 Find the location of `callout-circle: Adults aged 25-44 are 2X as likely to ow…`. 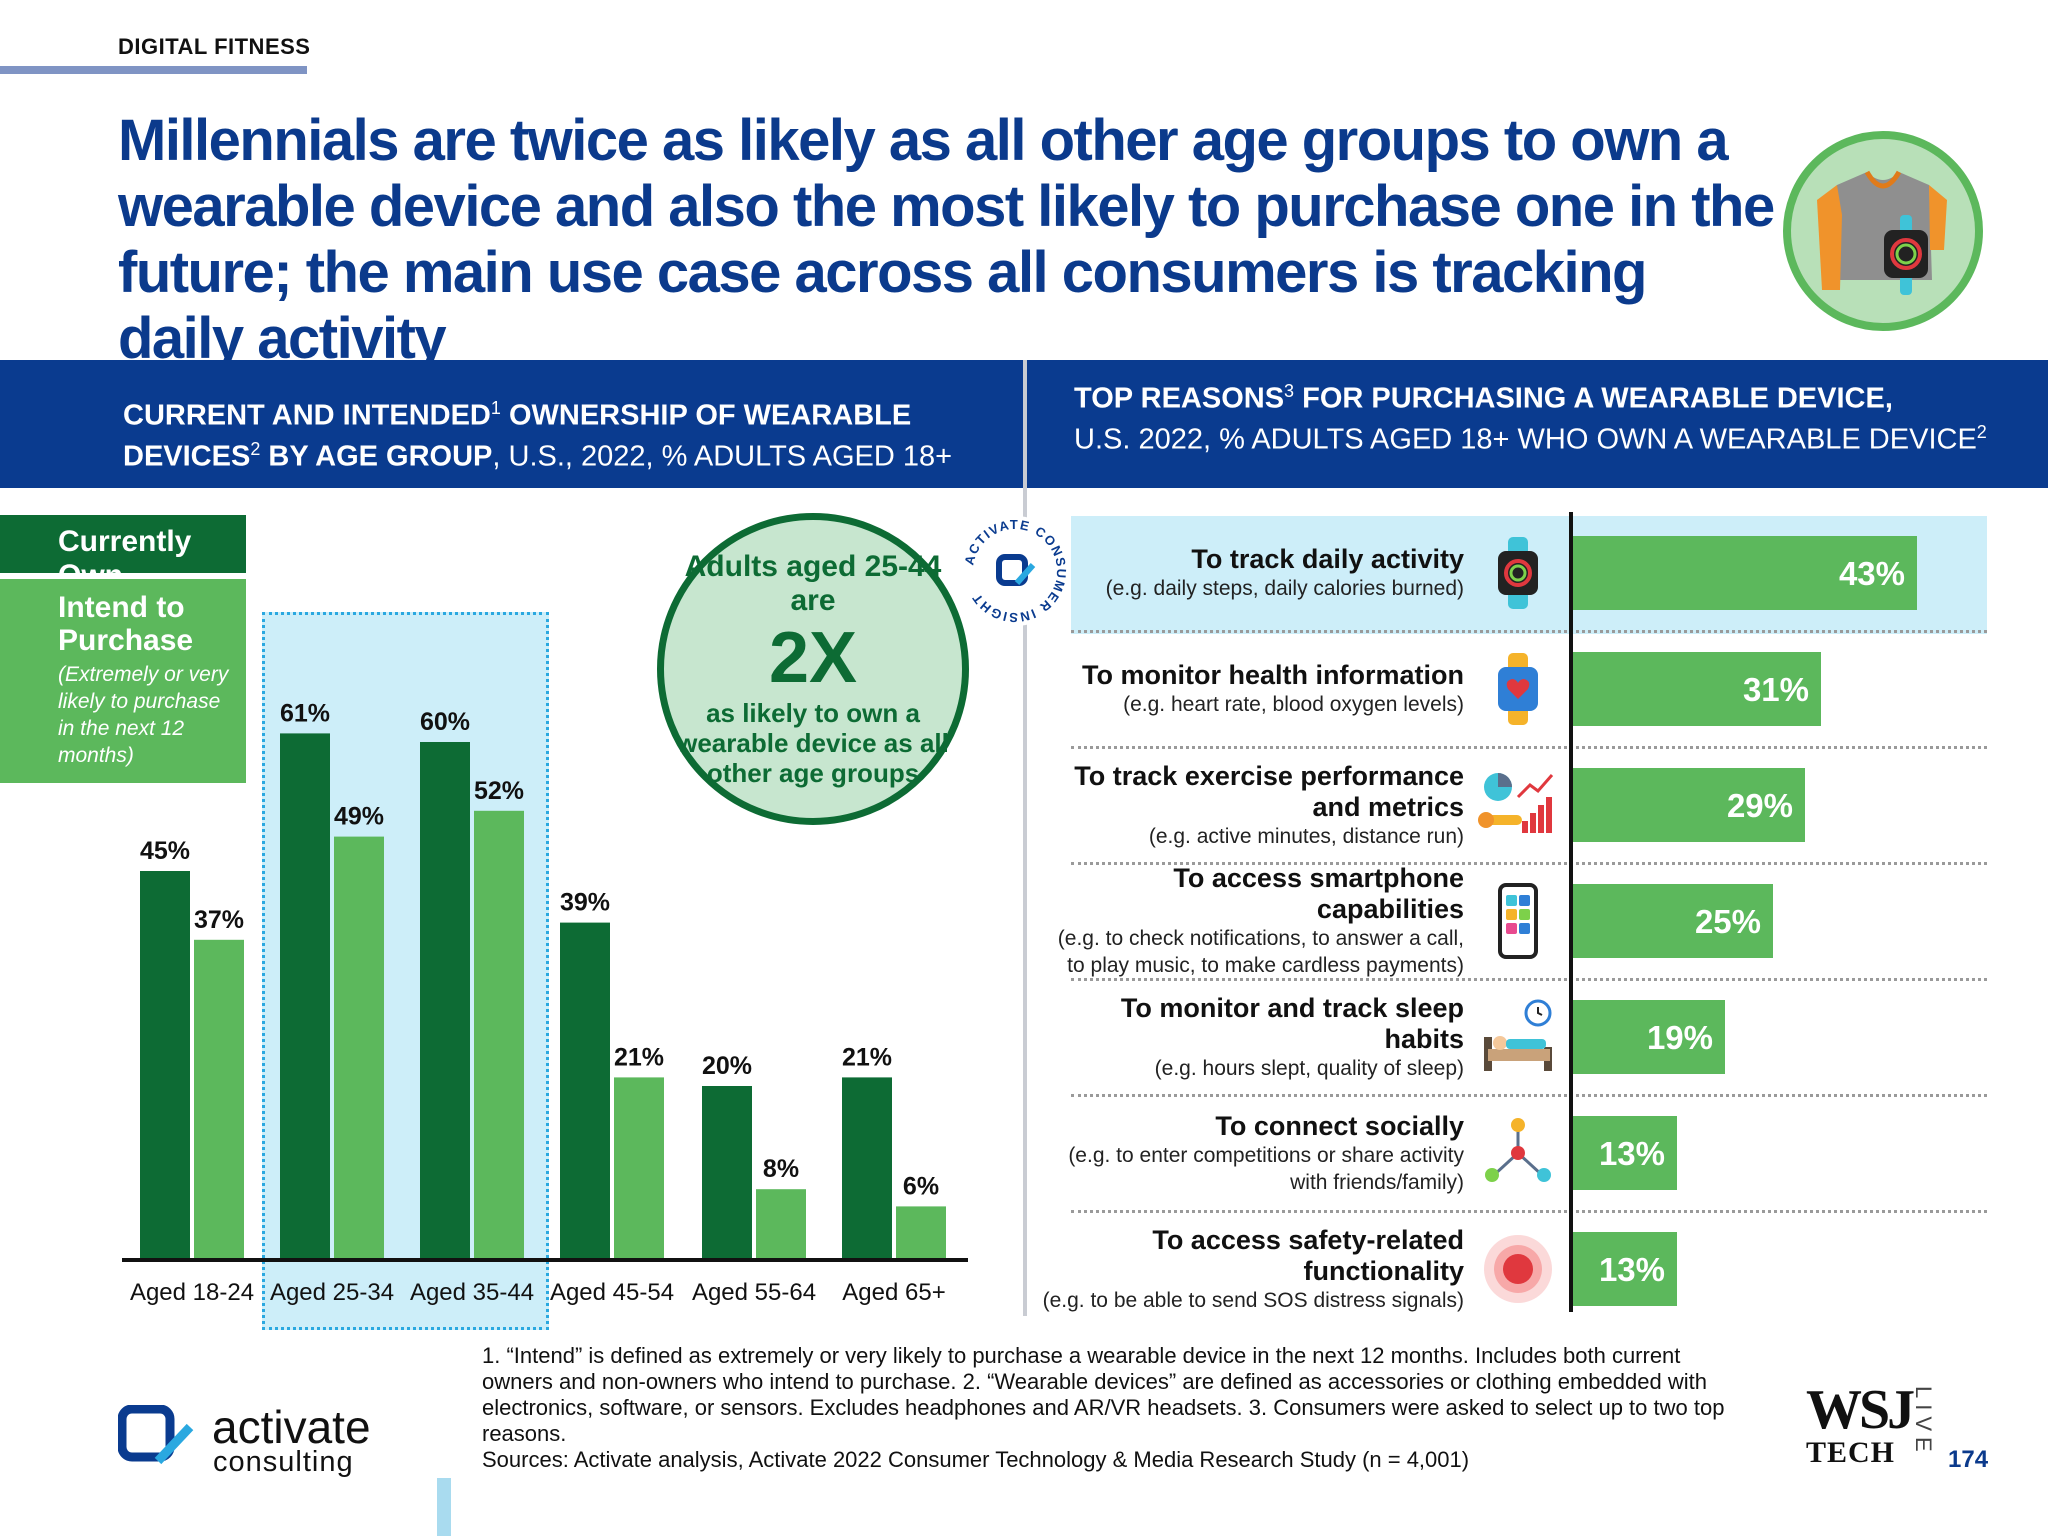

callout-circle: Adults aged 25-44 are 2X as likely to ow… is located at coordinates (813, 669).